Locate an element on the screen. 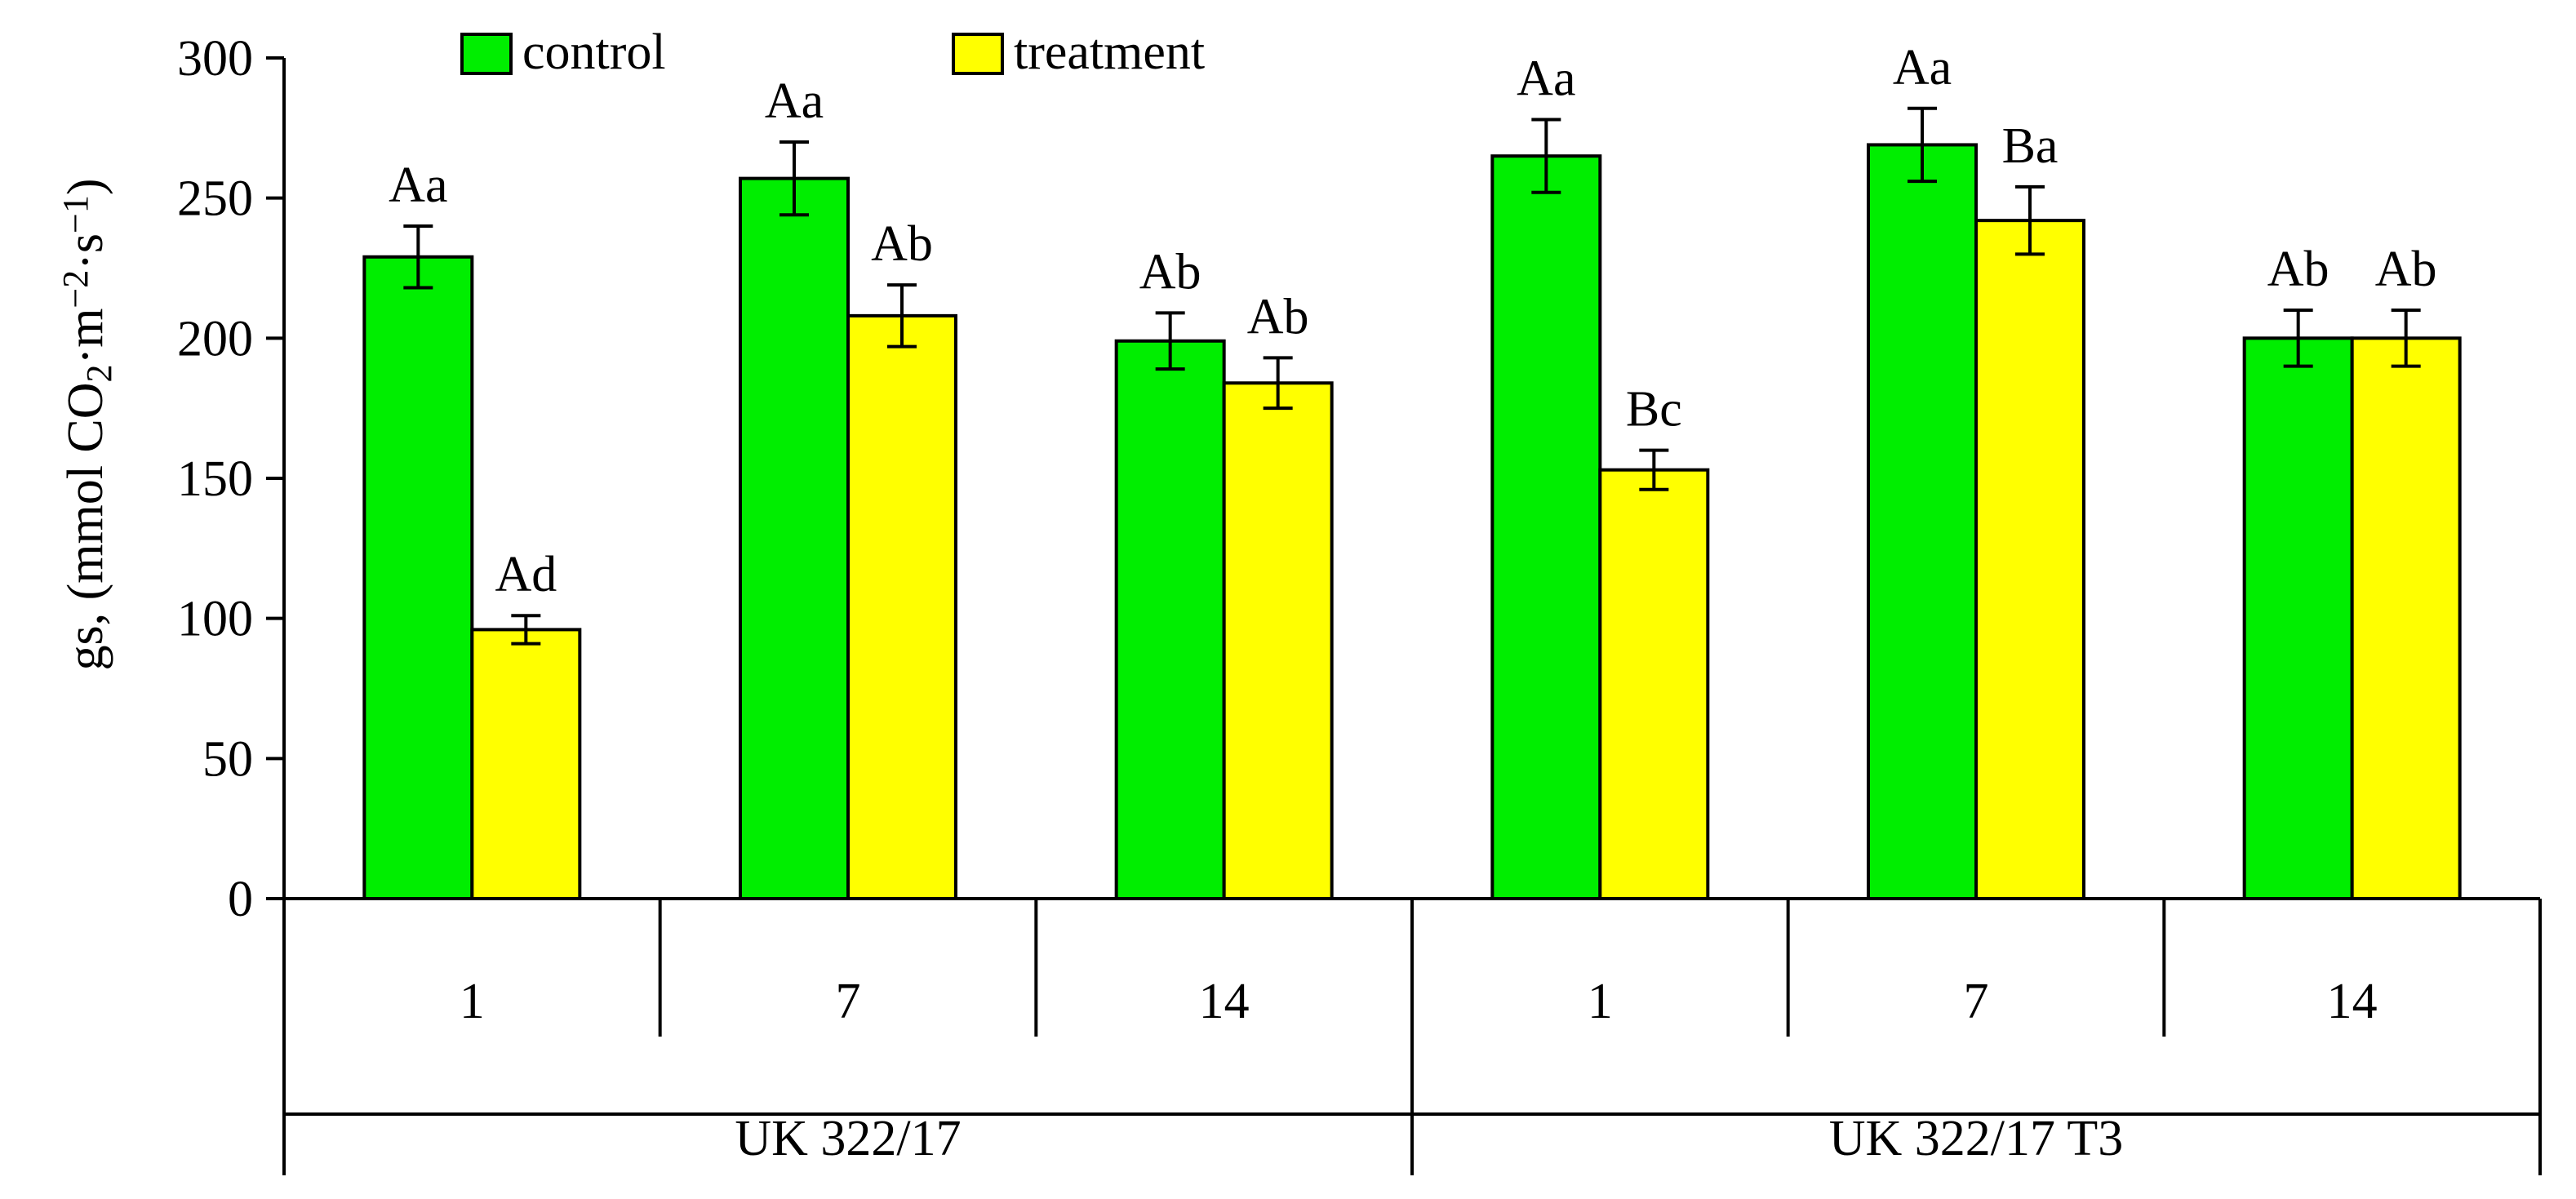 The image size is (2576, 1199). y-tick-label: 50 is located at coordinates (227, 759).